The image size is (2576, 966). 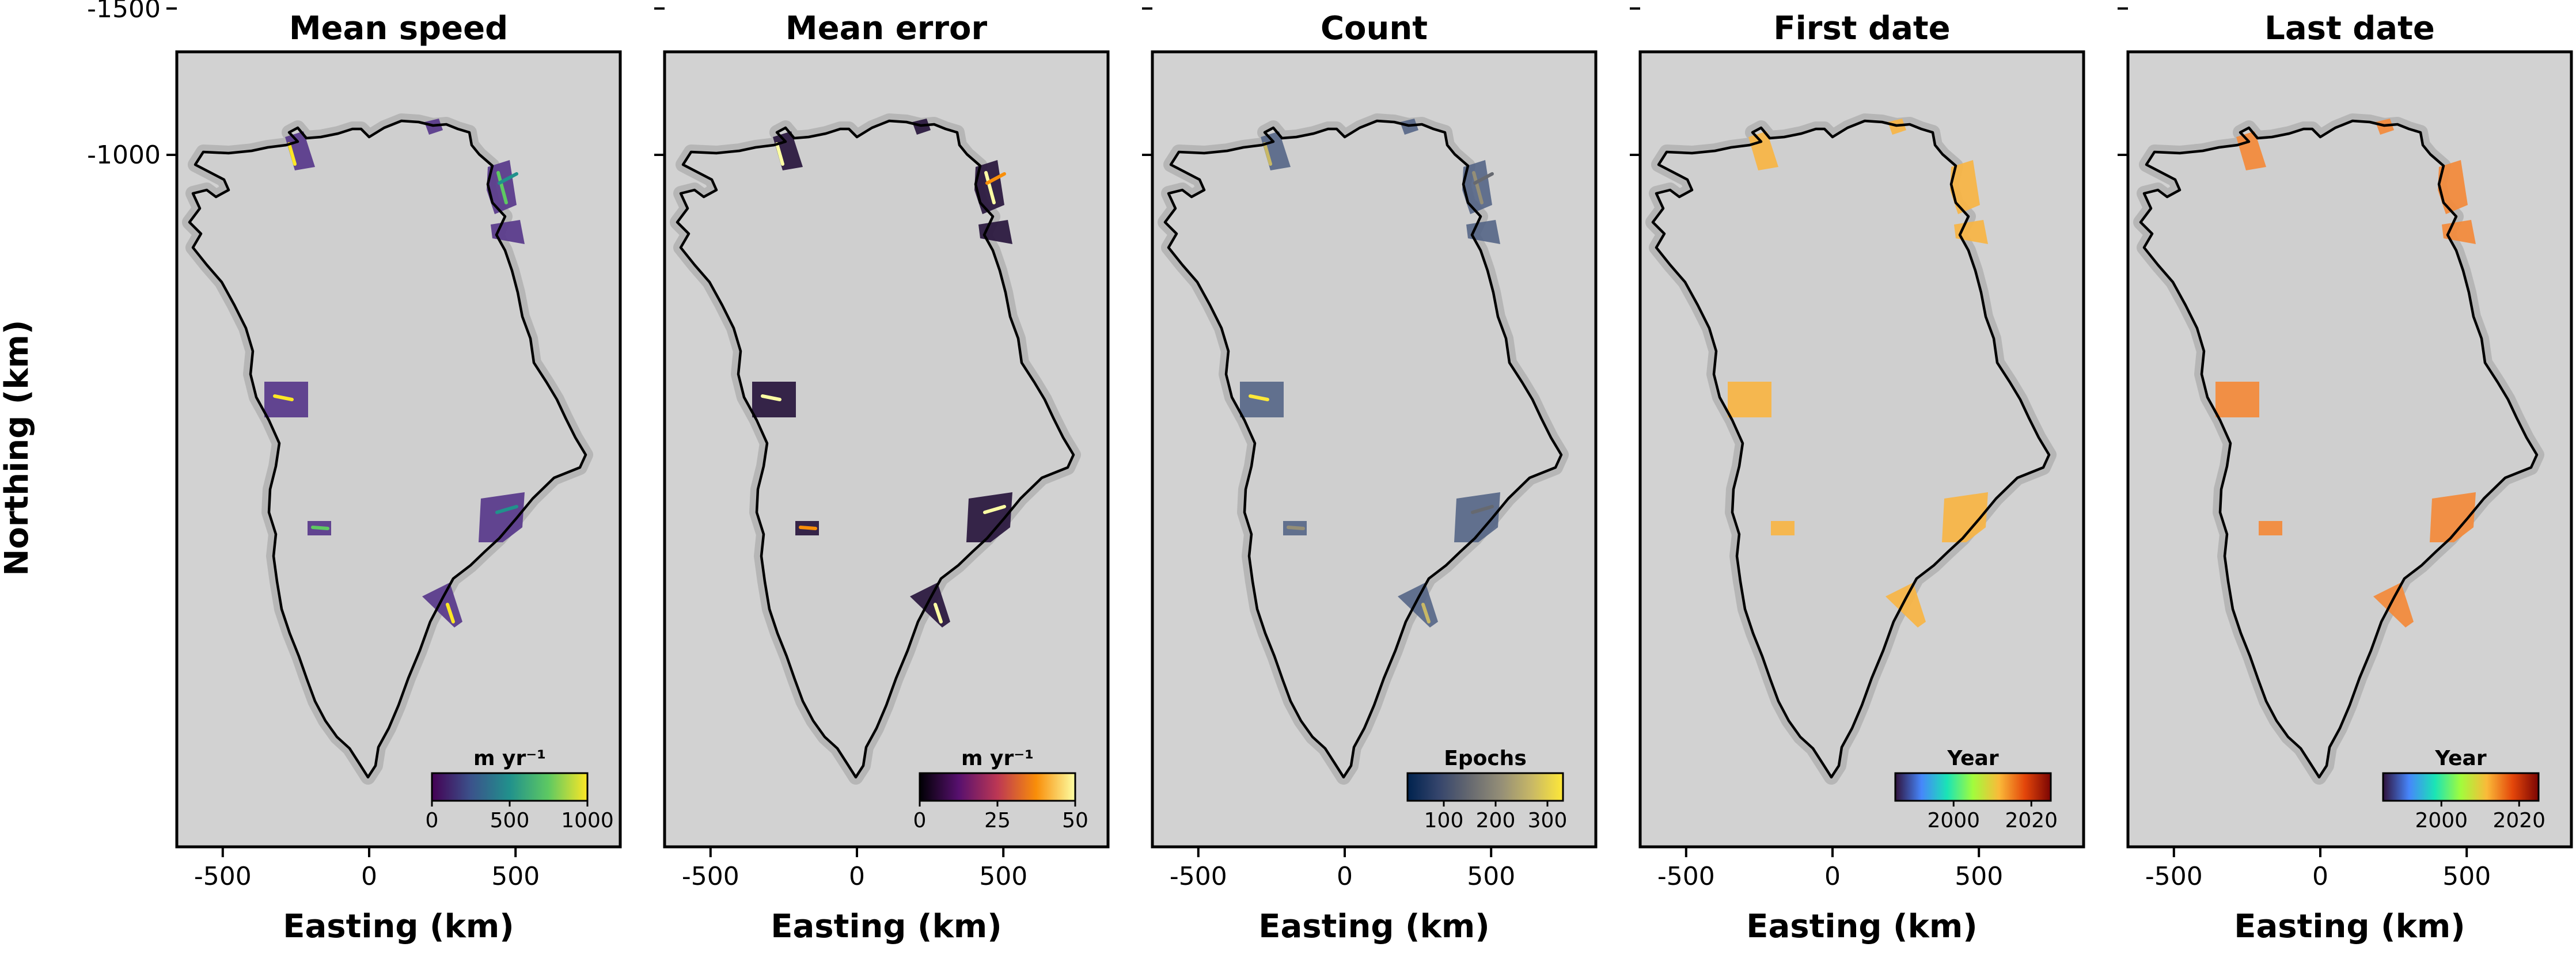 I want to click on colorbar-tick-label: 500, so click(x=510, y=820).